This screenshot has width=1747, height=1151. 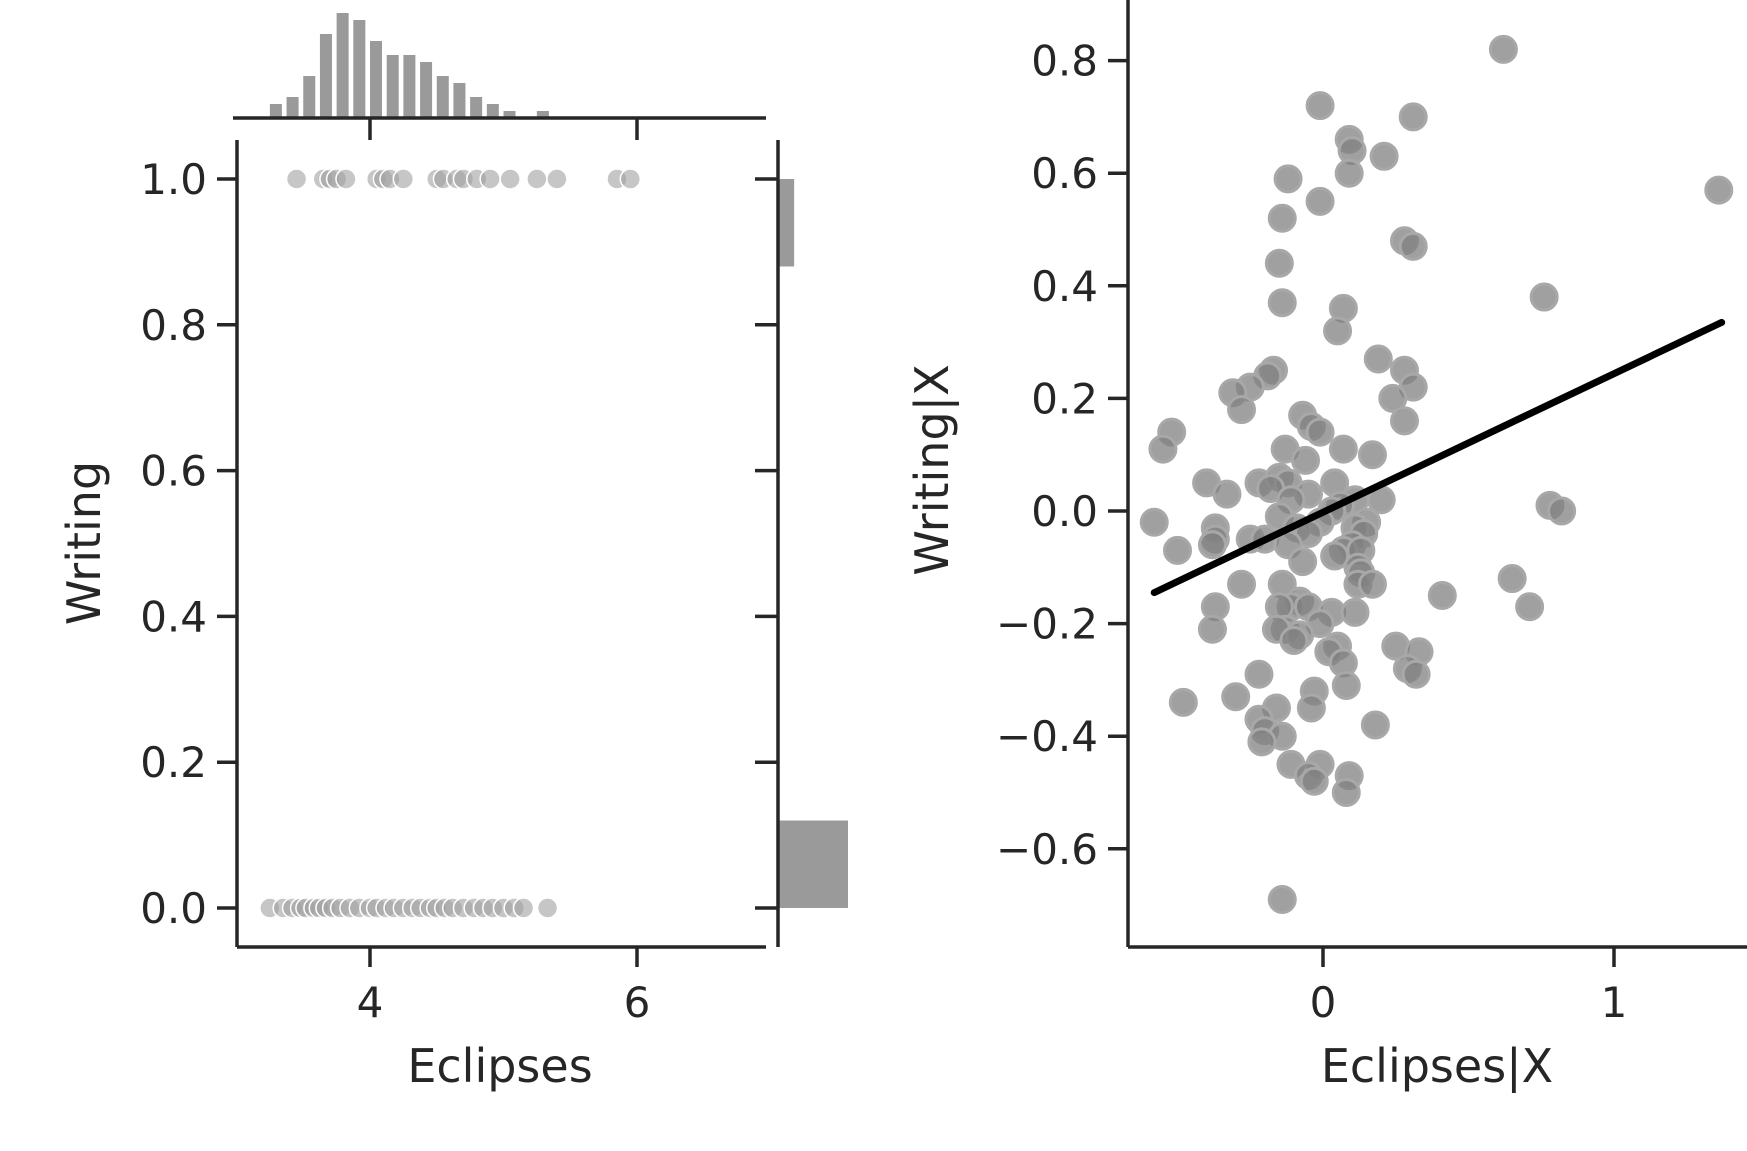 What do you see at coordinates (637, 1002) in the screenshot?
I see `left-x-tick-label: 6` at bounding box center [637, 1002].